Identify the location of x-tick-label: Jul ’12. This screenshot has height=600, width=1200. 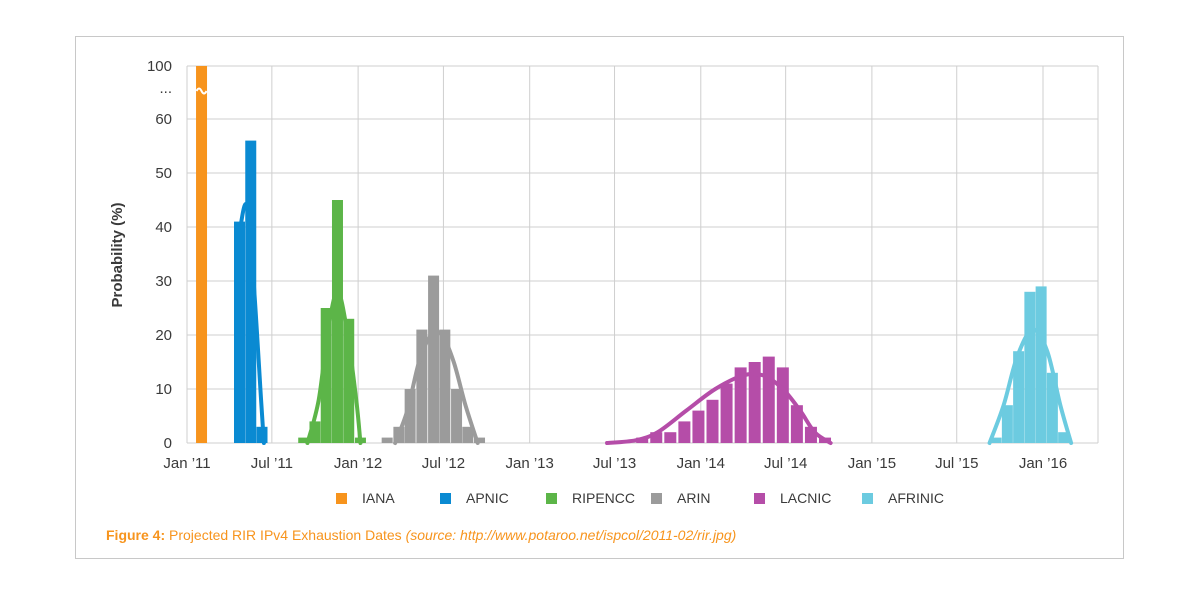
(443, 463).